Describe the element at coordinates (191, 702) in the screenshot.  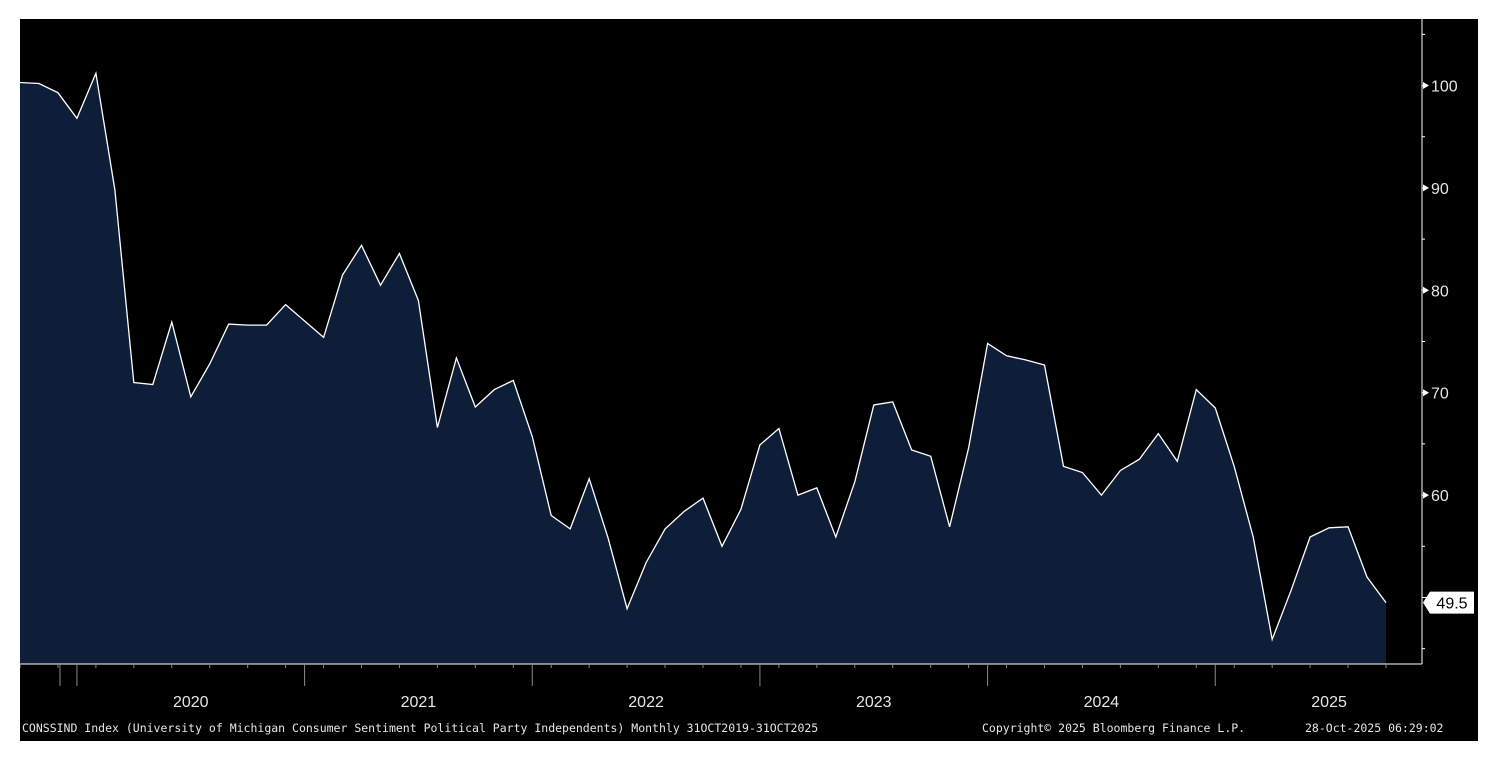
I see `x-tick-label: 2020` at that location.